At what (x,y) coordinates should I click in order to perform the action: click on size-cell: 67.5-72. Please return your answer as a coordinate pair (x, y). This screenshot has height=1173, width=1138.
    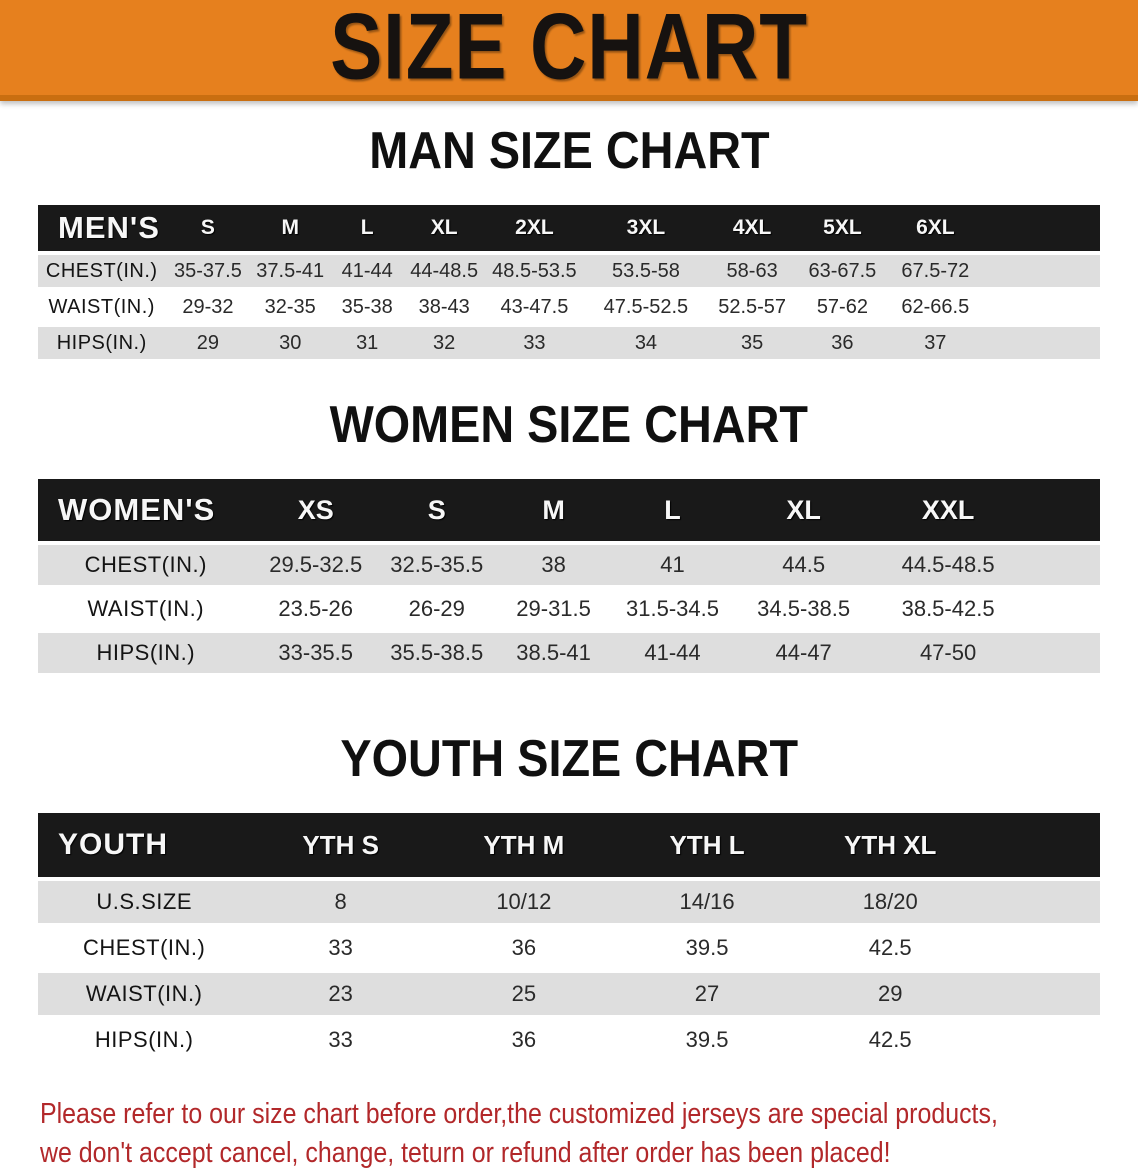
    Looking at the image, I should click on (935, 271).